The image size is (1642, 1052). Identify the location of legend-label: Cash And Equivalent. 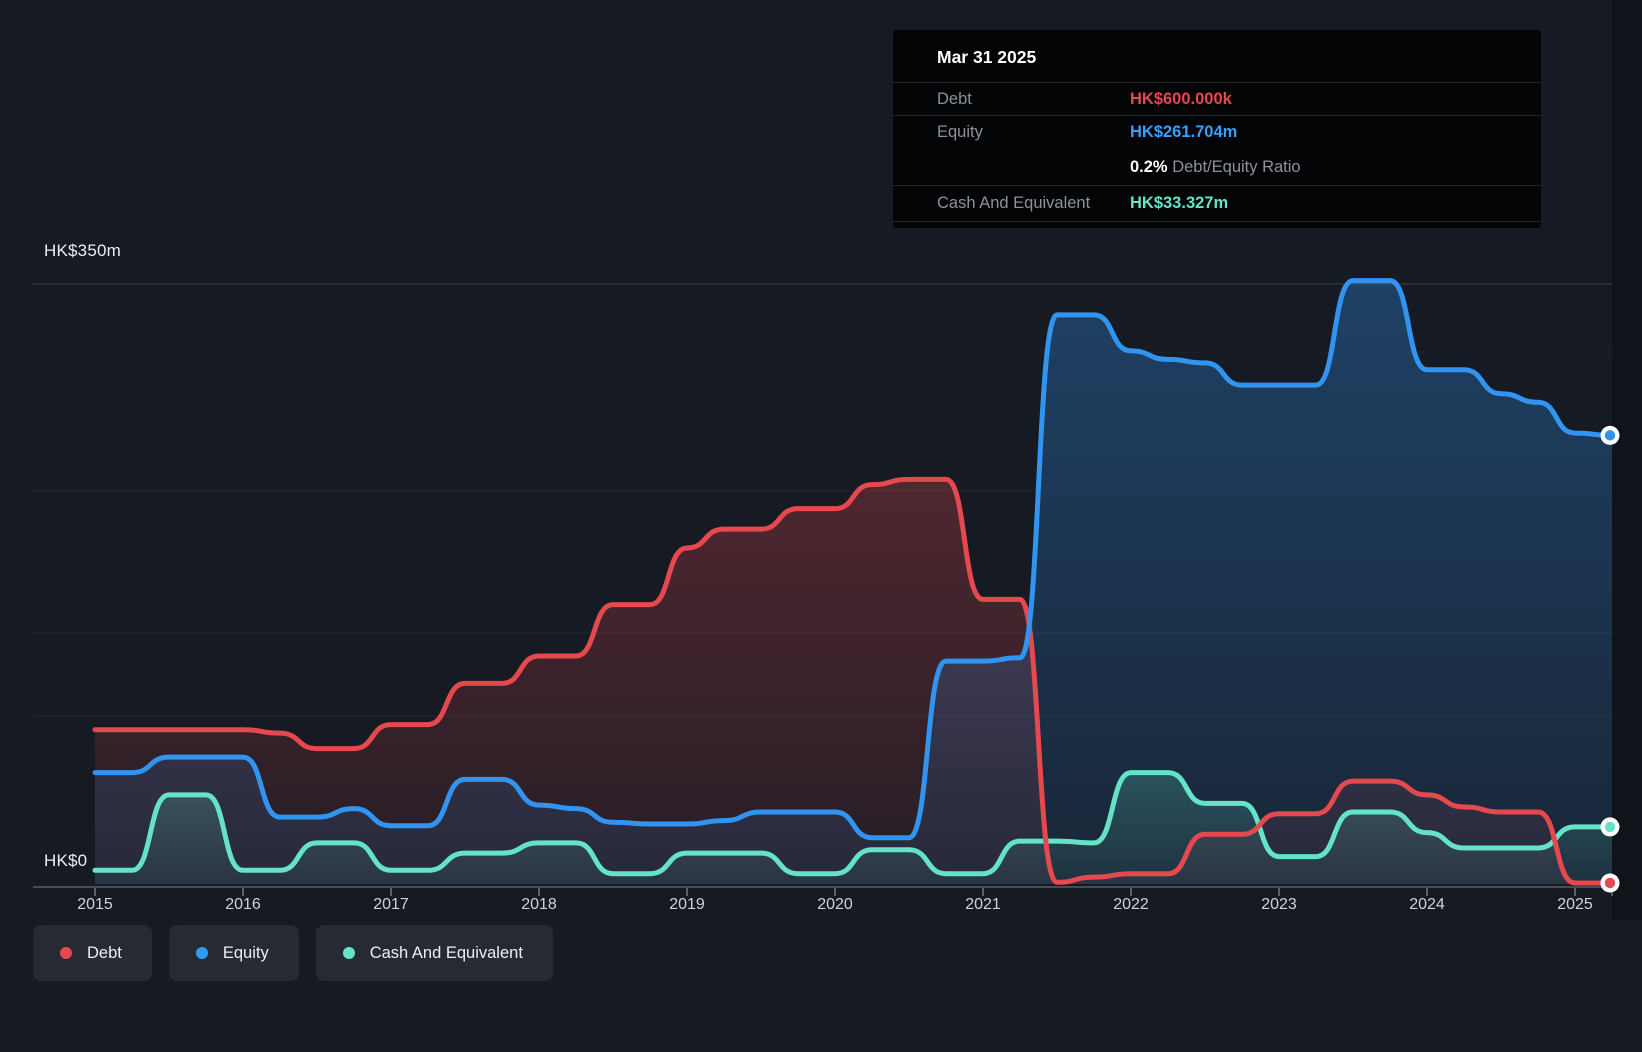
(446, 952).